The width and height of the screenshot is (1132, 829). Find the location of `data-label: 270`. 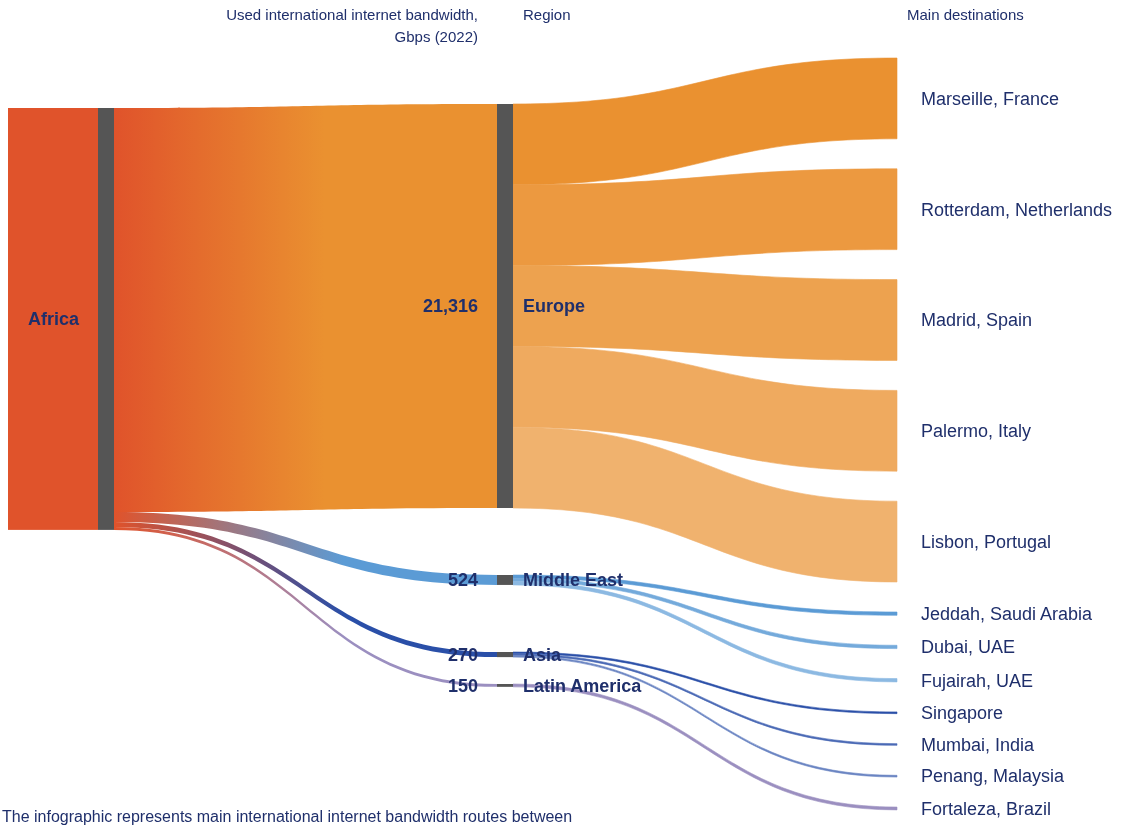

data-label: 270 is located at coordinates (462, 654).